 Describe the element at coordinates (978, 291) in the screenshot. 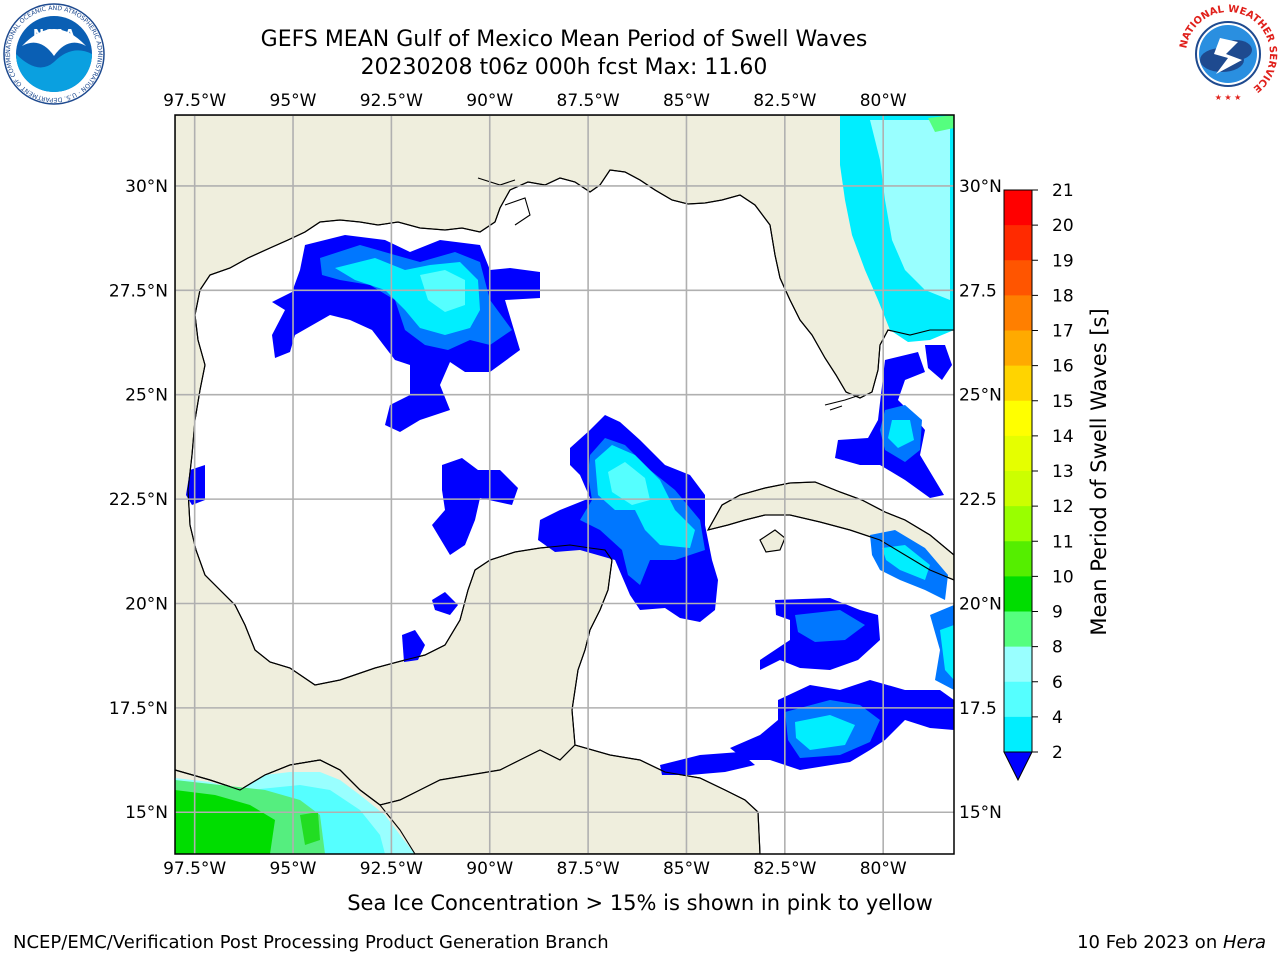

I see `lat-label-right: 27.5` at that location.